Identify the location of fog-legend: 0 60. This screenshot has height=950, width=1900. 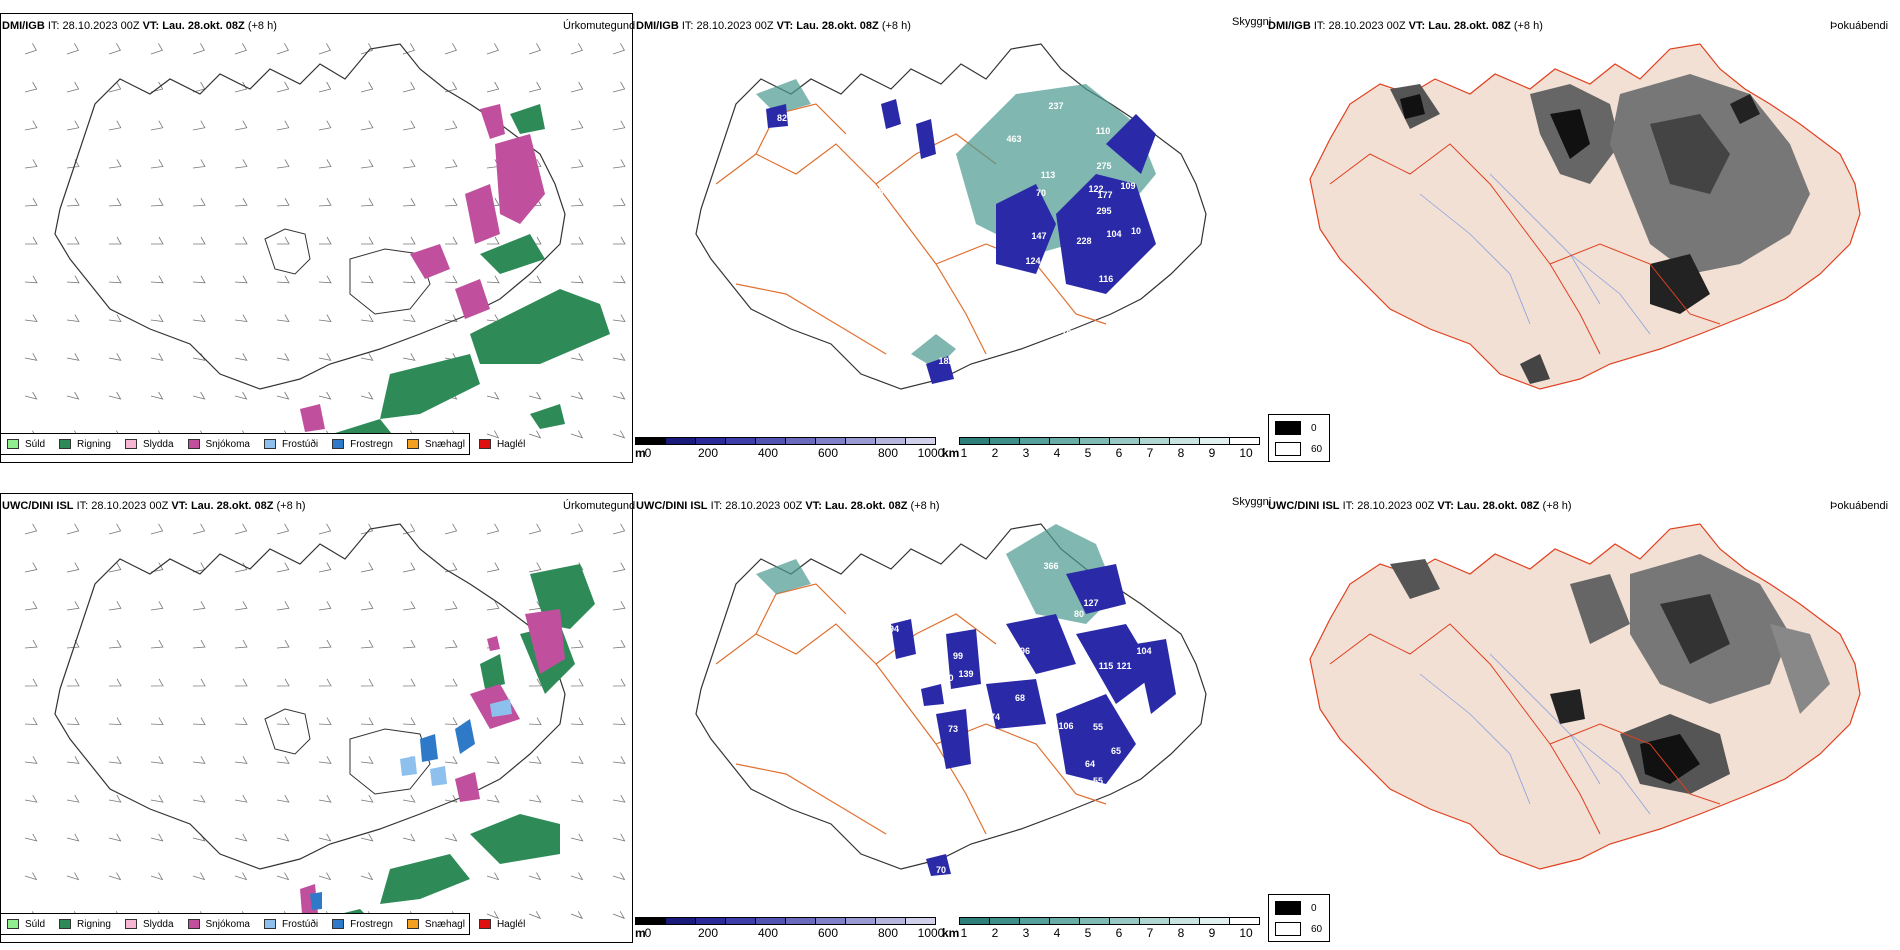
(1299, 438).